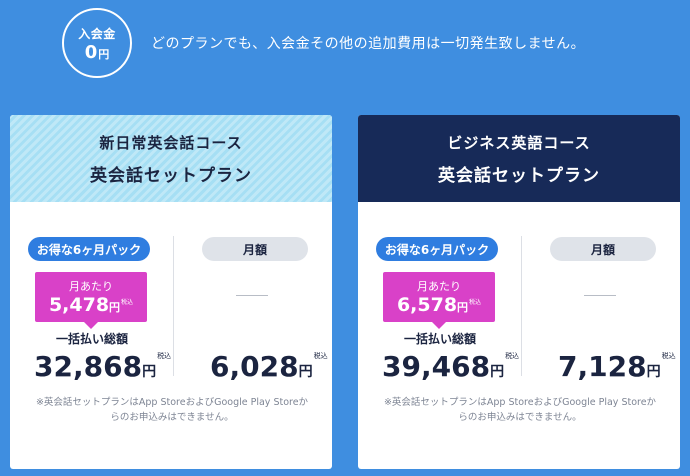  I want to click on monthly-price: 7,128円税込, so click(617, 366).